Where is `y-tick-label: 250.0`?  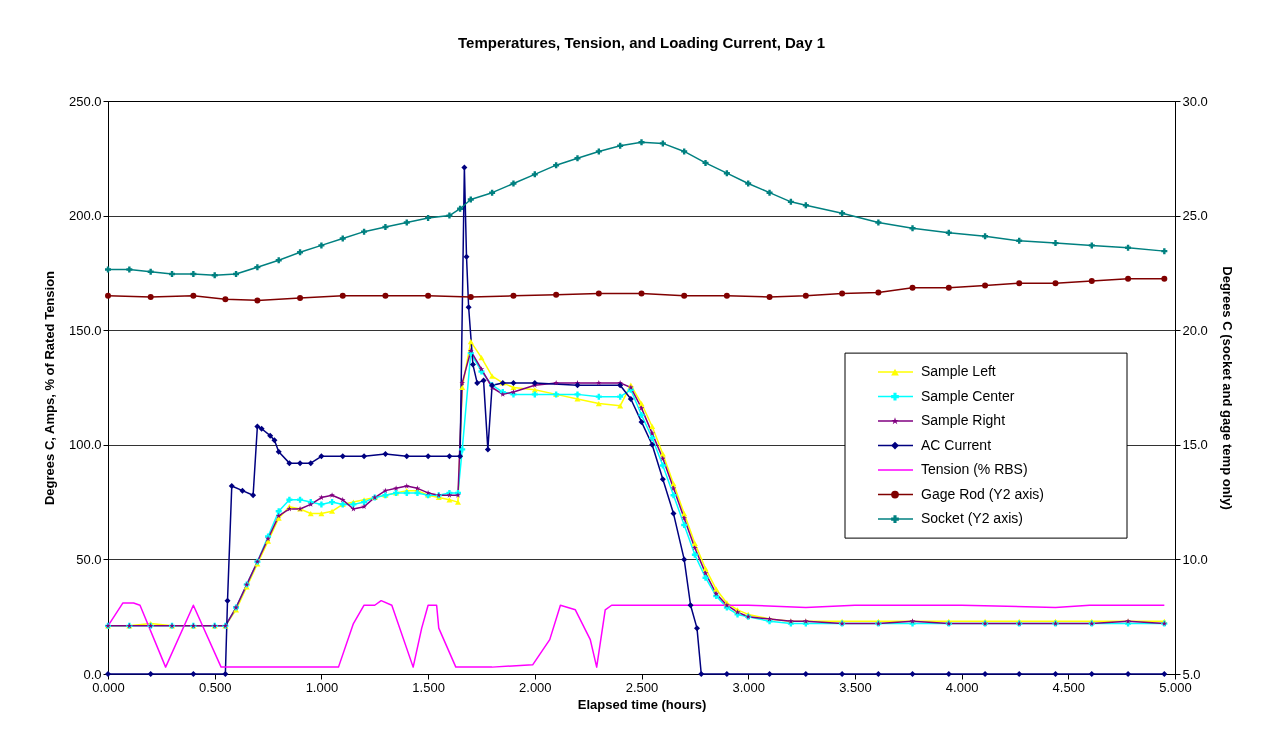 y-tick-label: 250.0 is located at coordinates (85, 101).